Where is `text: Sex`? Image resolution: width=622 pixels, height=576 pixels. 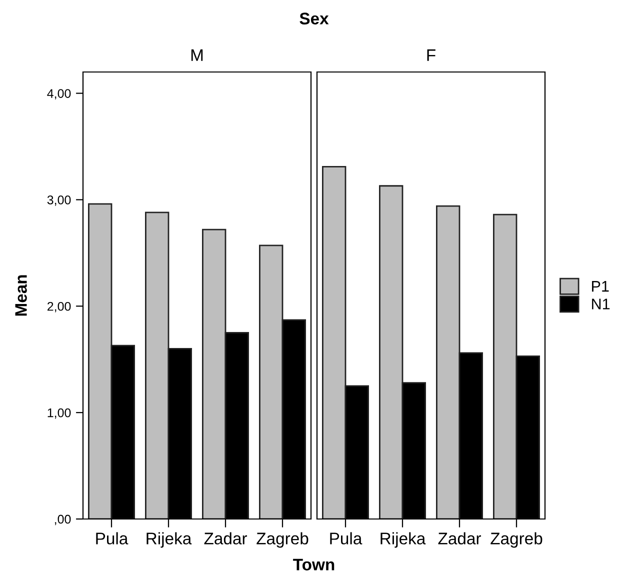 text: Sex is located at coordinates (314, 18).